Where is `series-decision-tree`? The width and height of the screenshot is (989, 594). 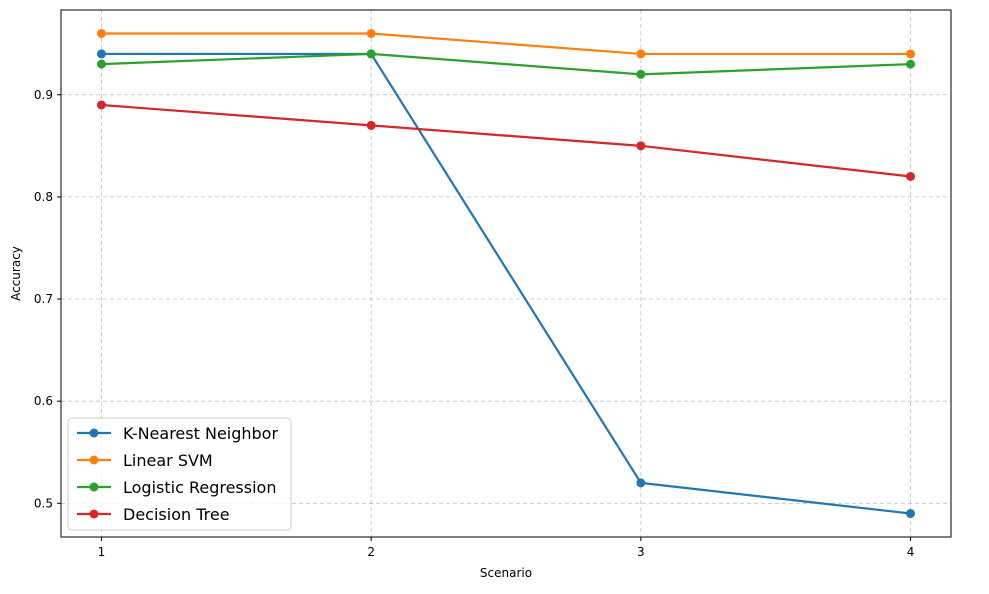
series-decision-tree is located at coordinates (506, 140).